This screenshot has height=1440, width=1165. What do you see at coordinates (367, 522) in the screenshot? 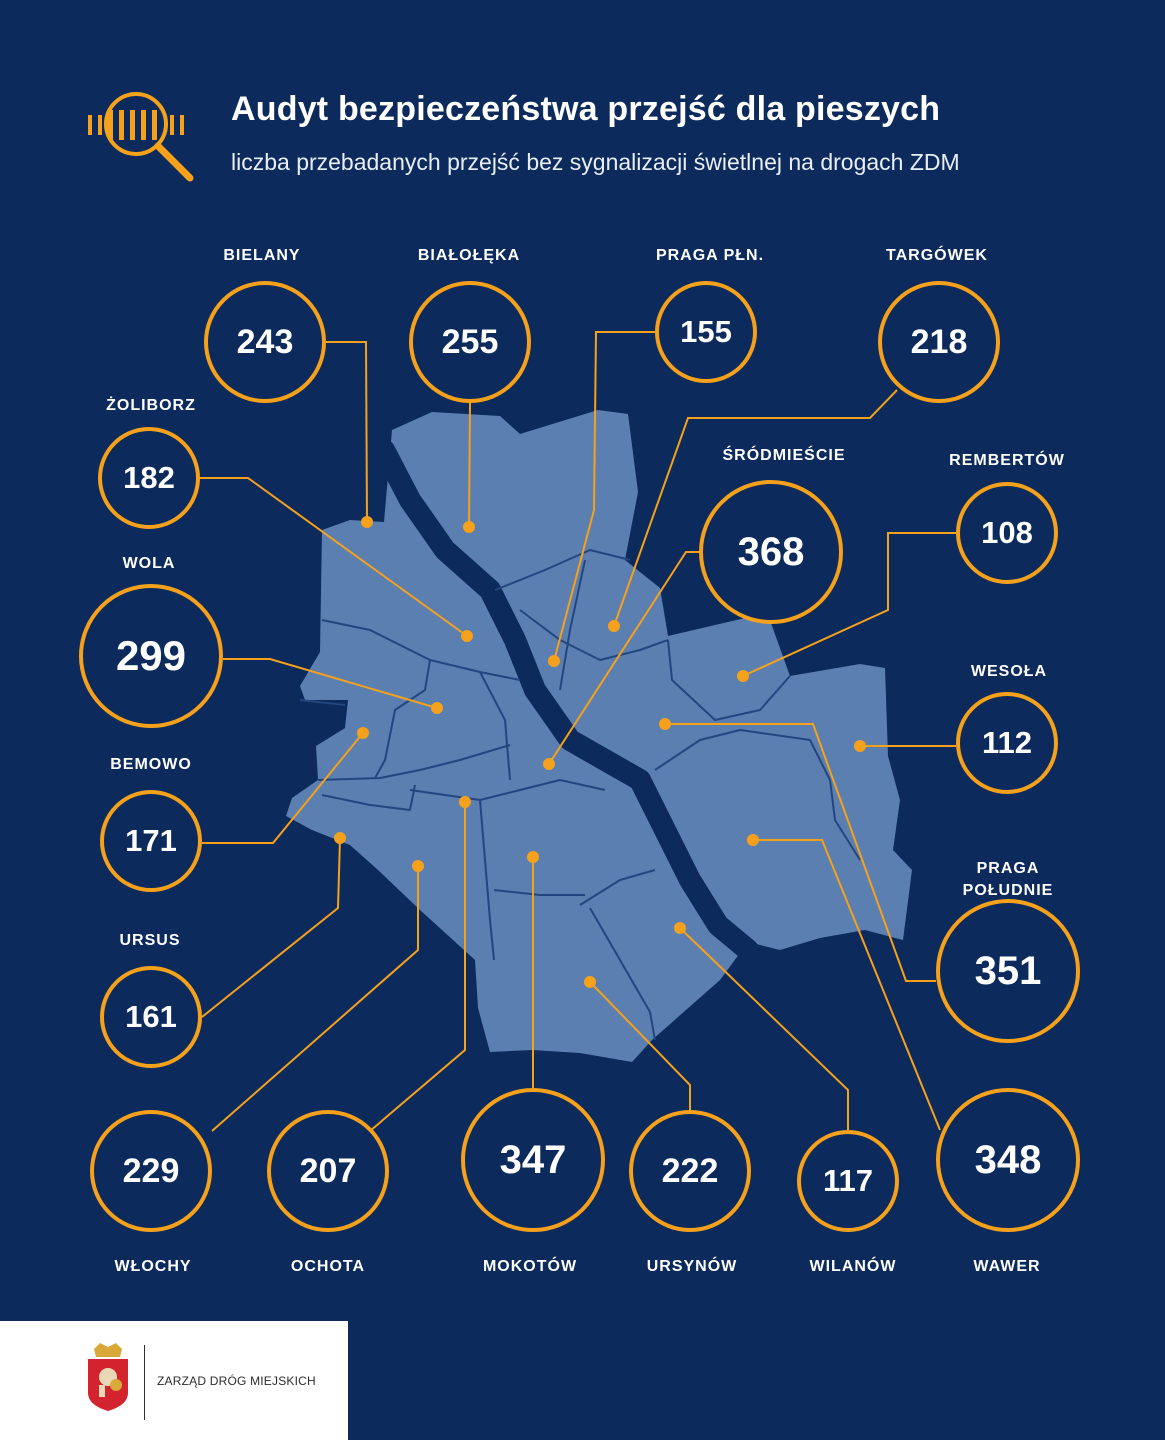
I see `bielany-map-dot` at bounding box center [367, 522].